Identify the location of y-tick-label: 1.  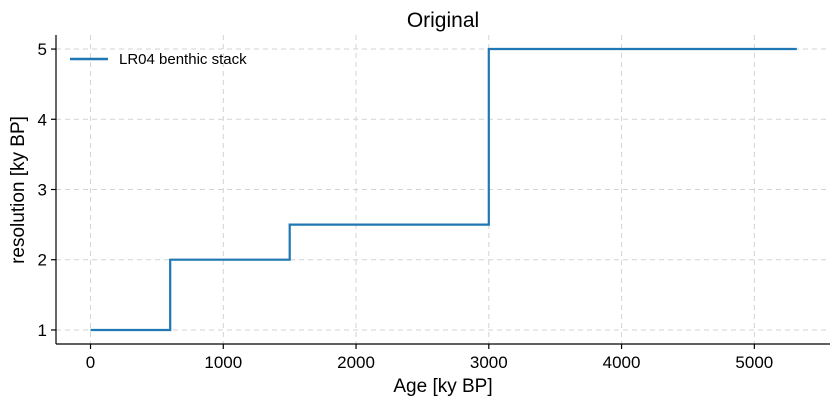
(42, 330).